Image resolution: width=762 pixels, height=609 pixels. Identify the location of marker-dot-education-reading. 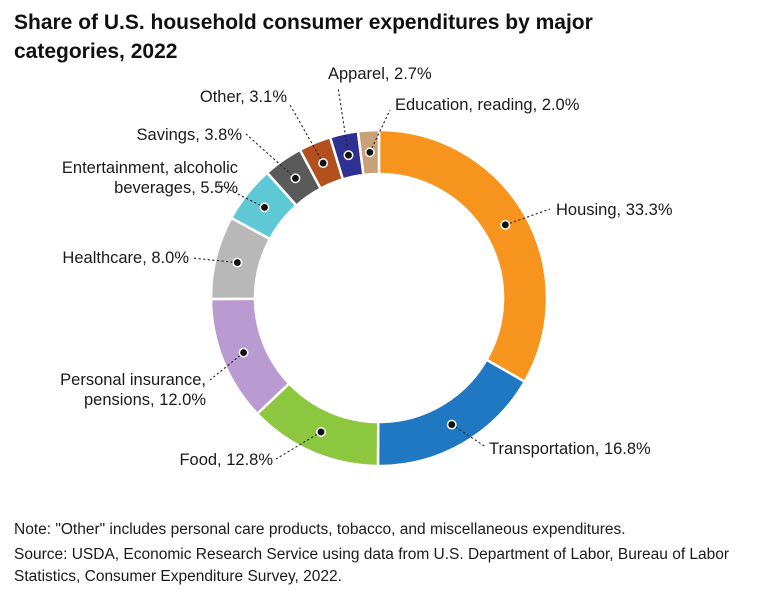
(369, 152).